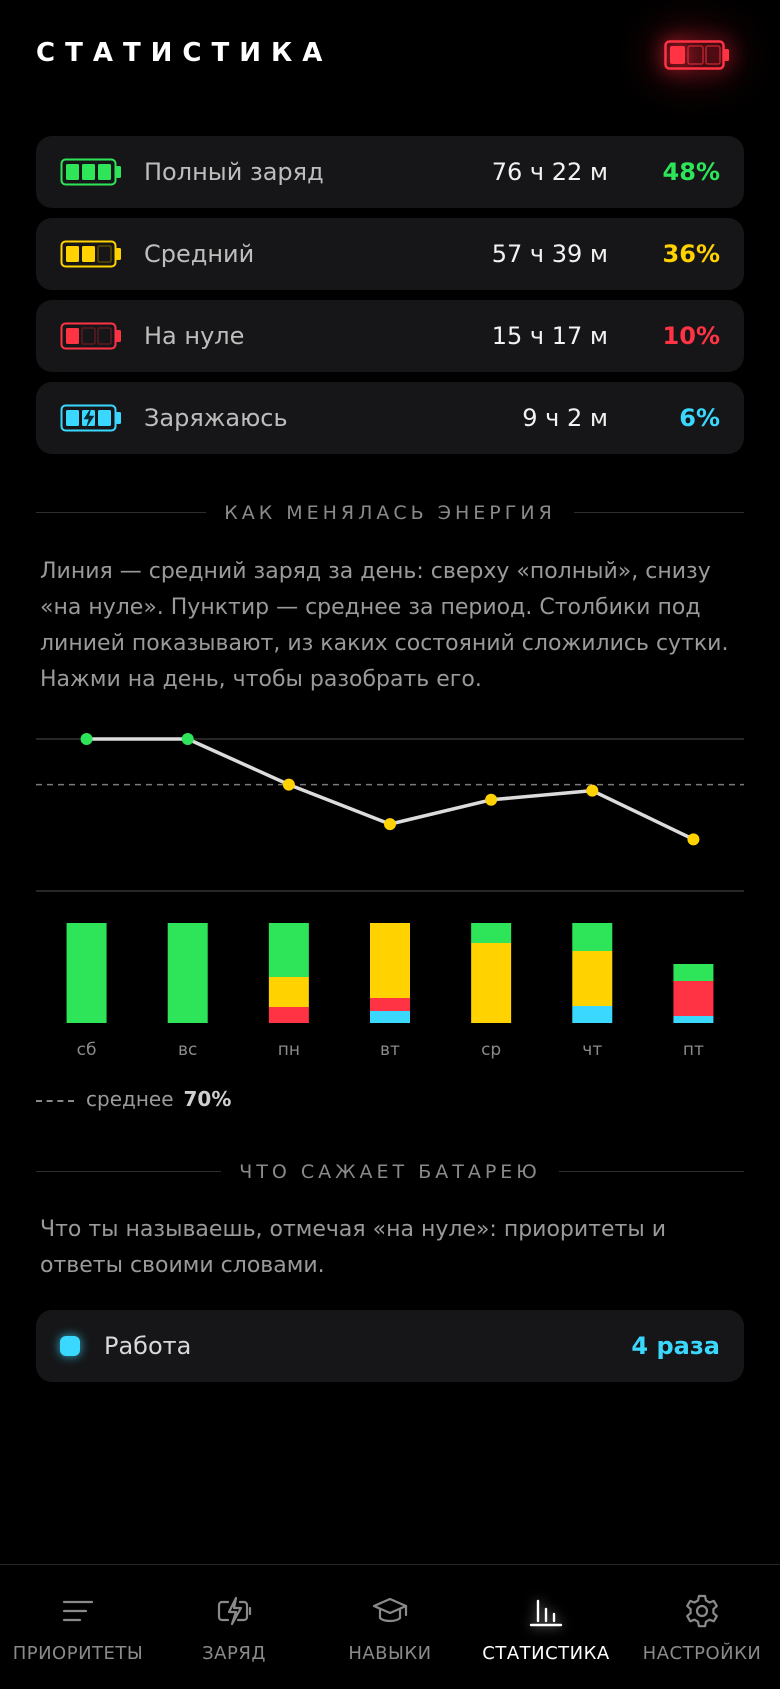 This screenshot has width=780, height=1689. What do you see at coordinates (390, 1610) in the screenshot?
I see `graduation-cap-icon` at bounding box center [390, 1610].